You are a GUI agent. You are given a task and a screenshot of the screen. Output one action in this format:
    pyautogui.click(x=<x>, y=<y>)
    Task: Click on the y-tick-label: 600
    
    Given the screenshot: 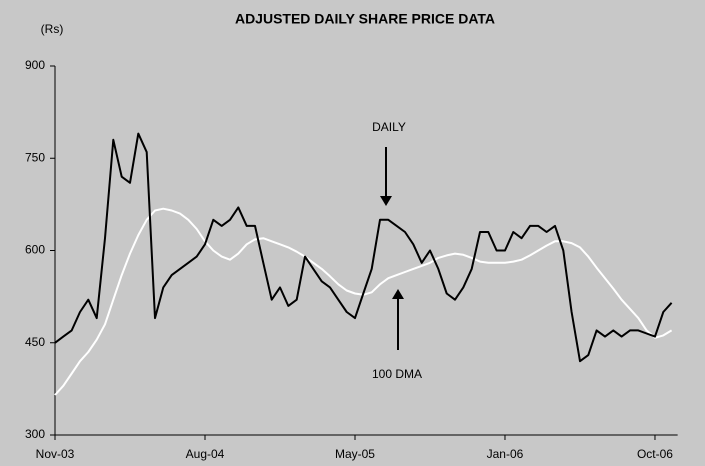 What is the action you would take?
    pyautogui.click(x=35, y=250)
    